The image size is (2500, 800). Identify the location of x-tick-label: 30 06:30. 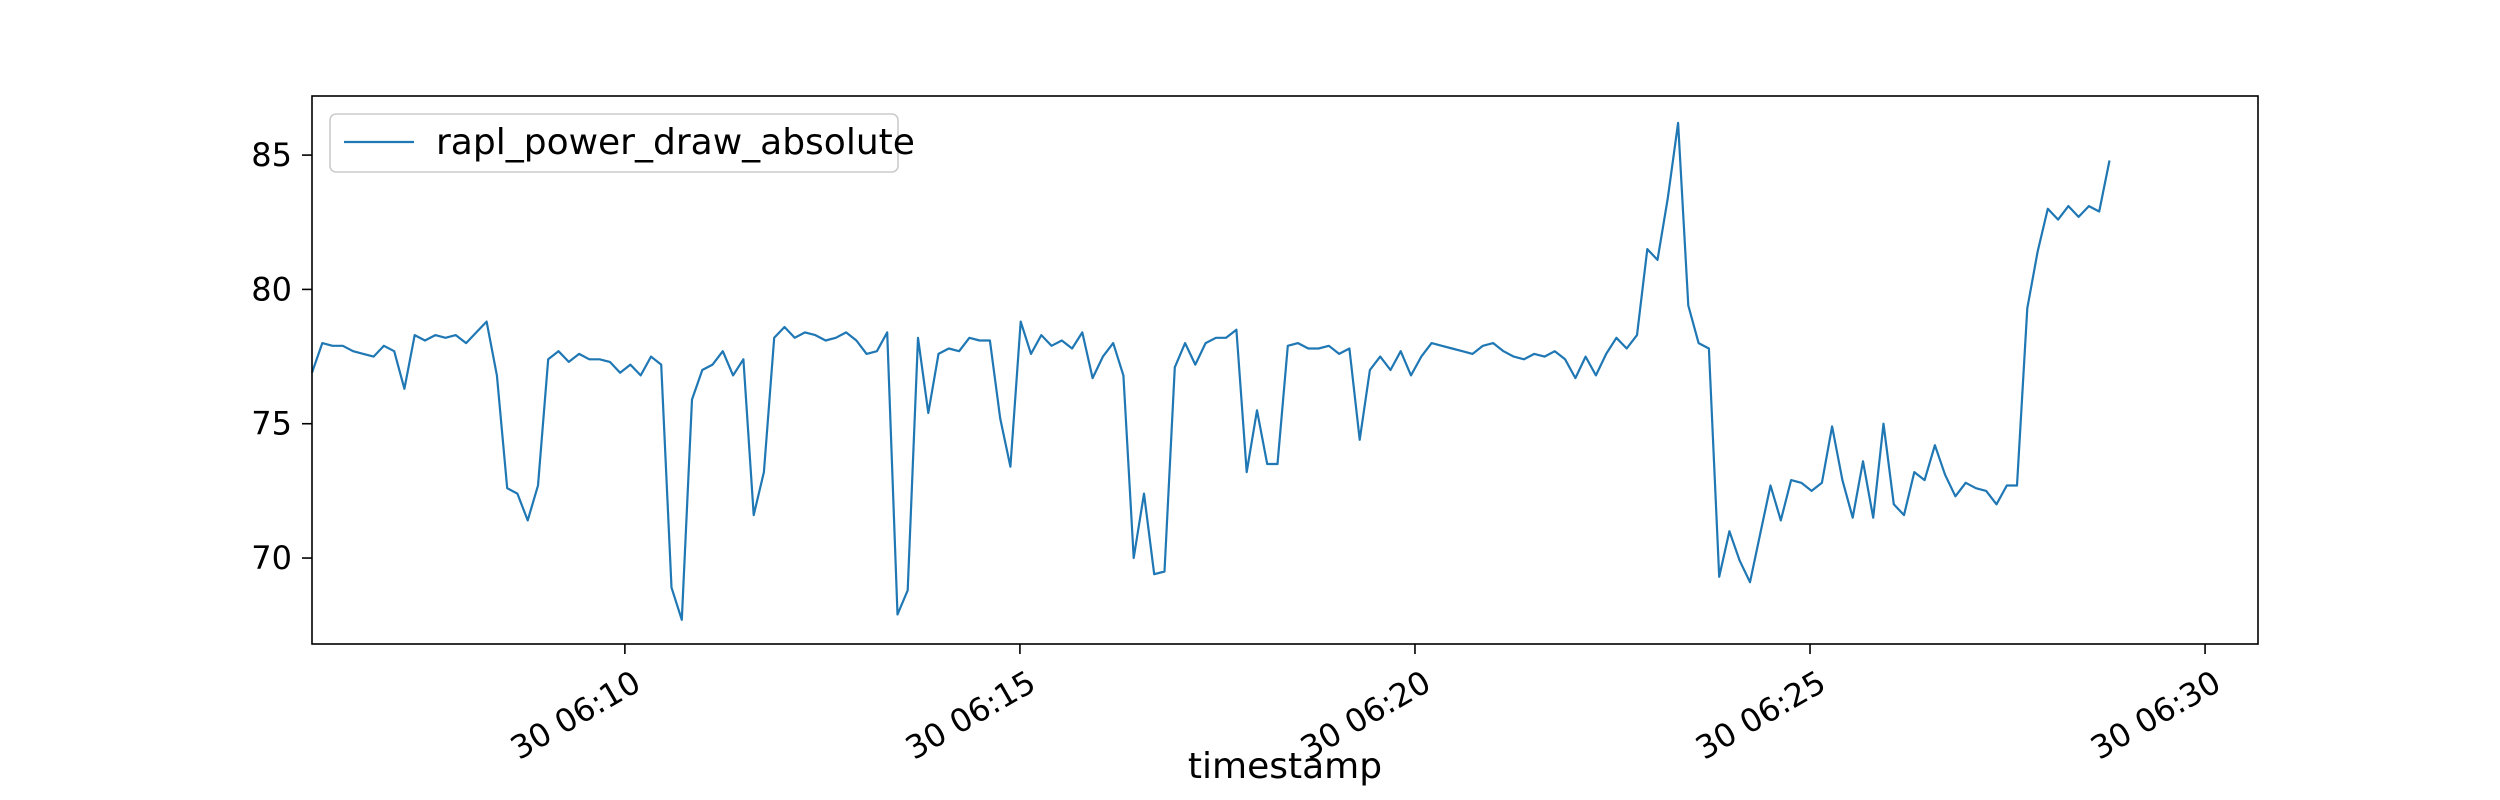
(2155, 715).